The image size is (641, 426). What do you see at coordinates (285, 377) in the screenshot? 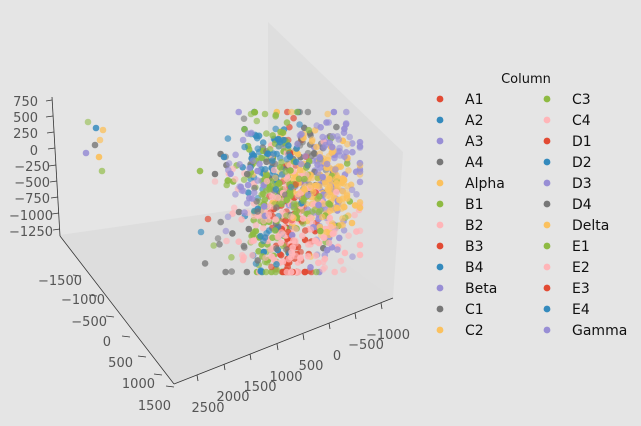
I see `x-tick-label: 1000` at bounding box center [285, 377].